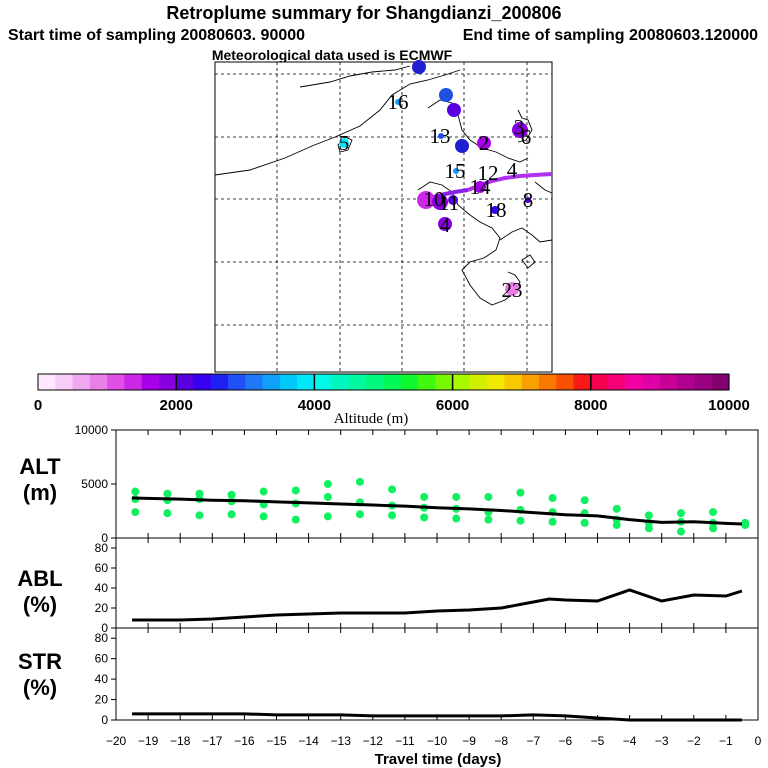  What do you see at coordinates (484, 143) in the screenshot?
I see `cluster-label: 2` at bounding box center [484, 143].